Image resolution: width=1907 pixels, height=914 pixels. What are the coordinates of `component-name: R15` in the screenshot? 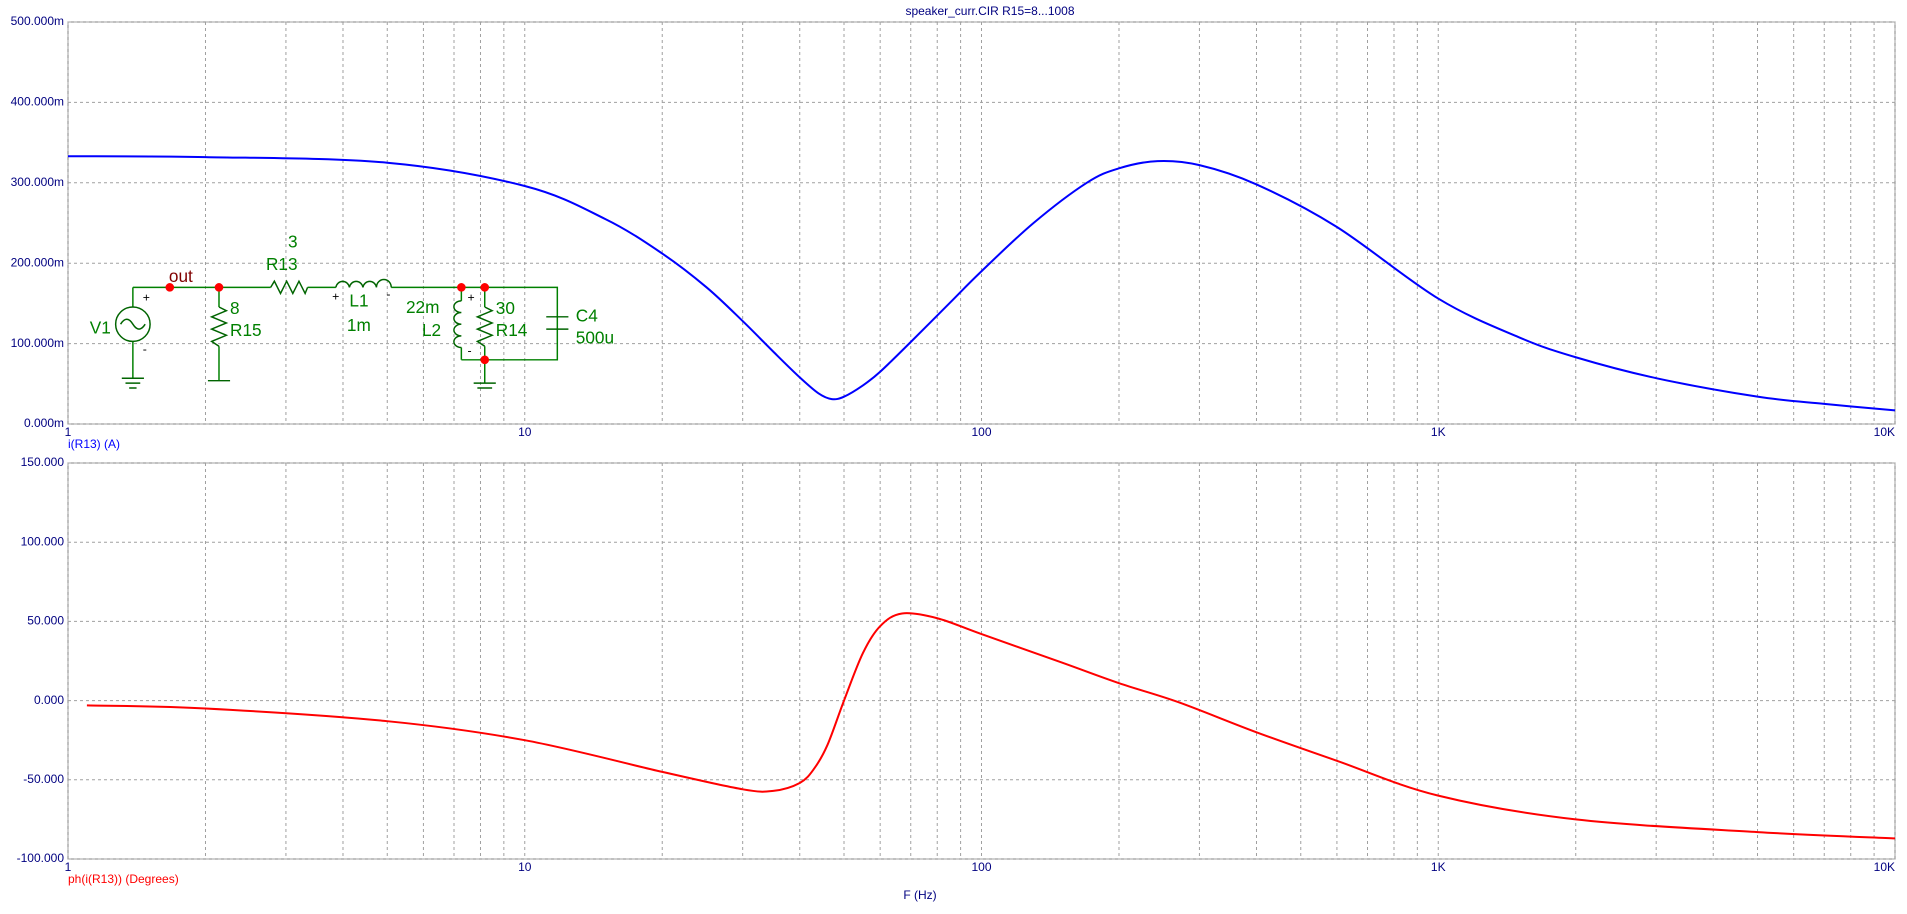 It's located at (246, 330).